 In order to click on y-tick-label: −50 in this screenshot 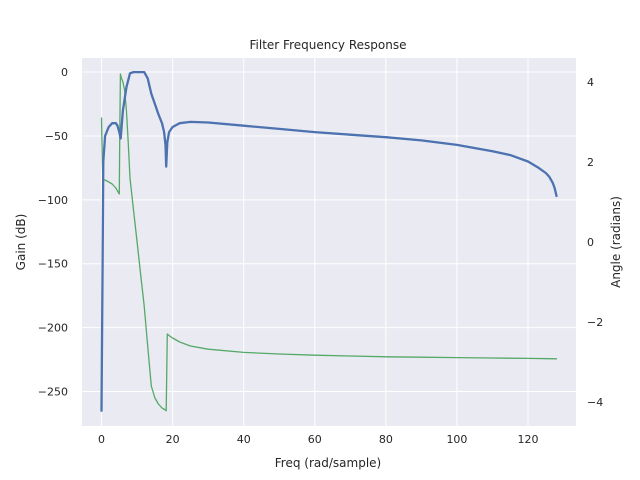, I will do `click(56, 136)`.